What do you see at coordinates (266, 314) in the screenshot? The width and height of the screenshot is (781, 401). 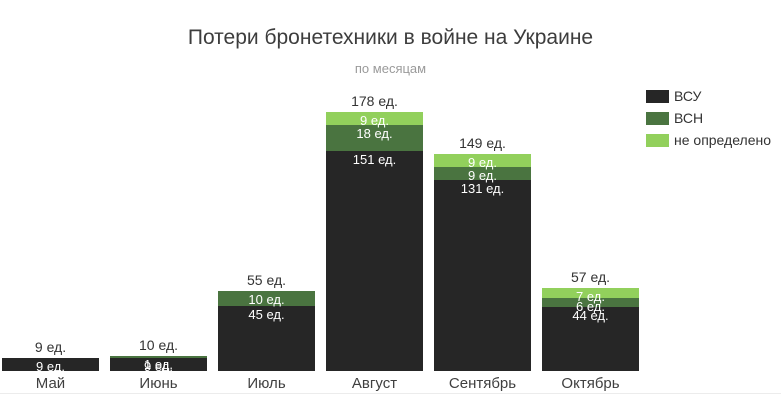 I see `segment-value-label: 45 ед.` at bounding box center [266, 314].